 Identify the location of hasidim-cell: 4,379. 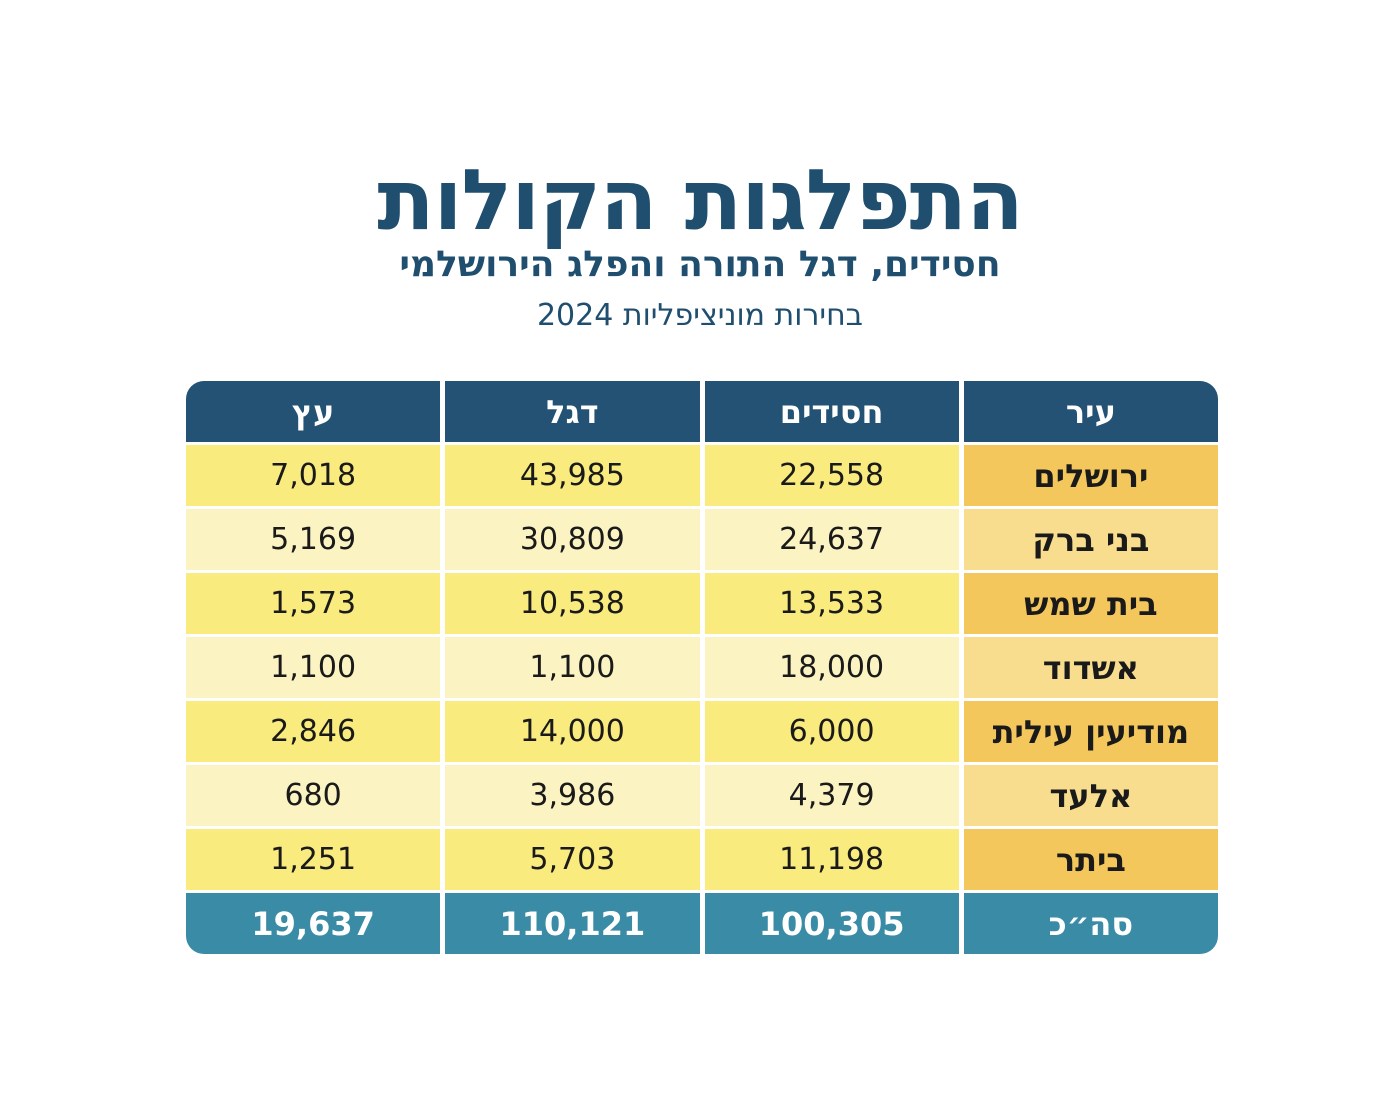
(831, 795).